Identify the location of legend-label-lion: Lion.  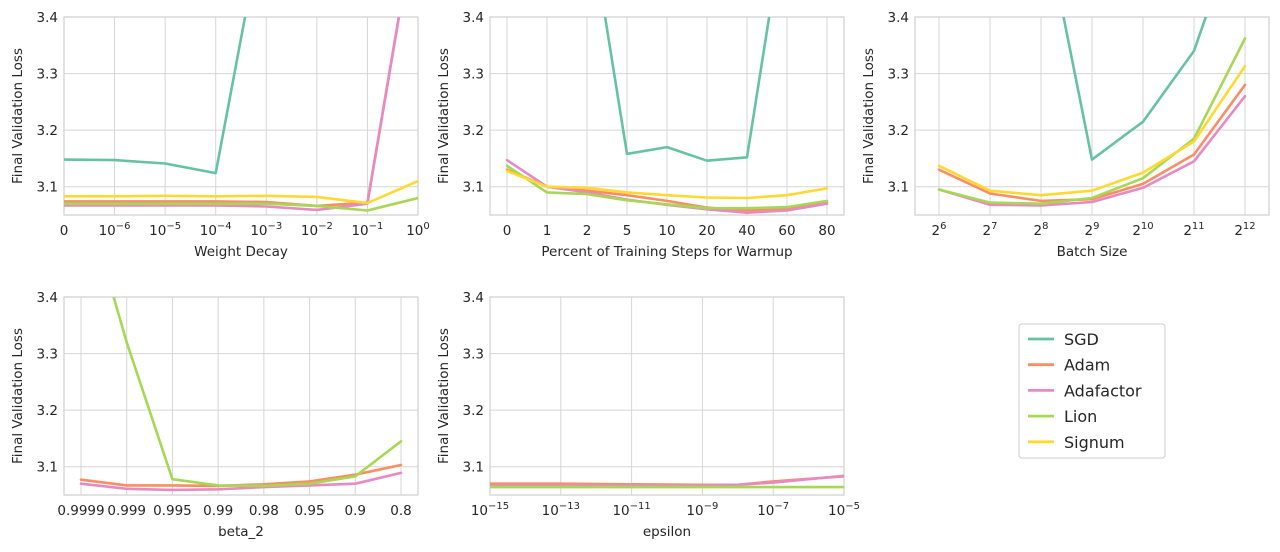
(1080, 416).